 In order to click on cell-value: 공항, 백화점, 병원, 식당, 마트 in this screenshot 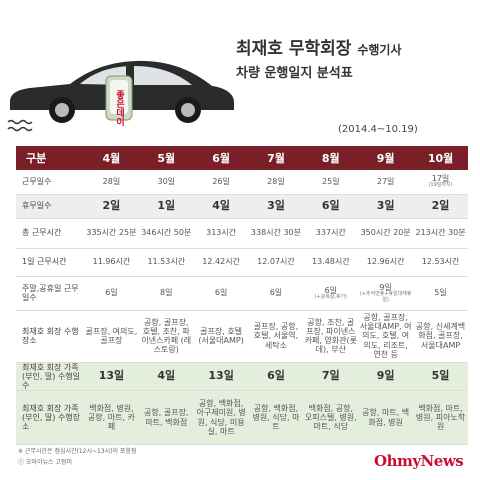, I will do `click(276, 417)`.